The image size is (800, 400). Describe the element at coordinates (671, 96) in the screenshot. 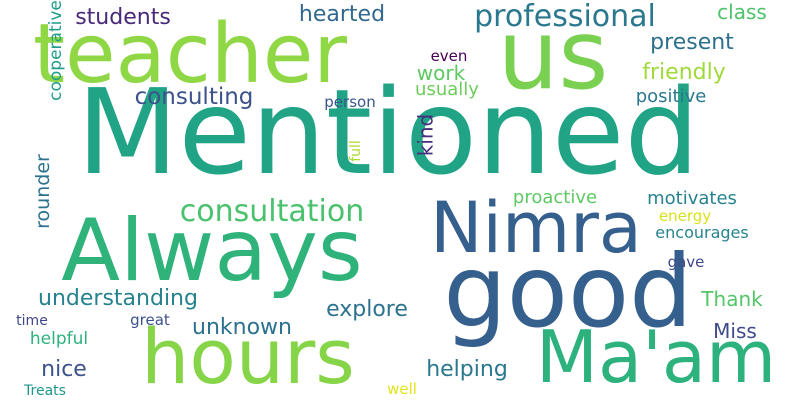

I see `word-positive: positive` at that location.